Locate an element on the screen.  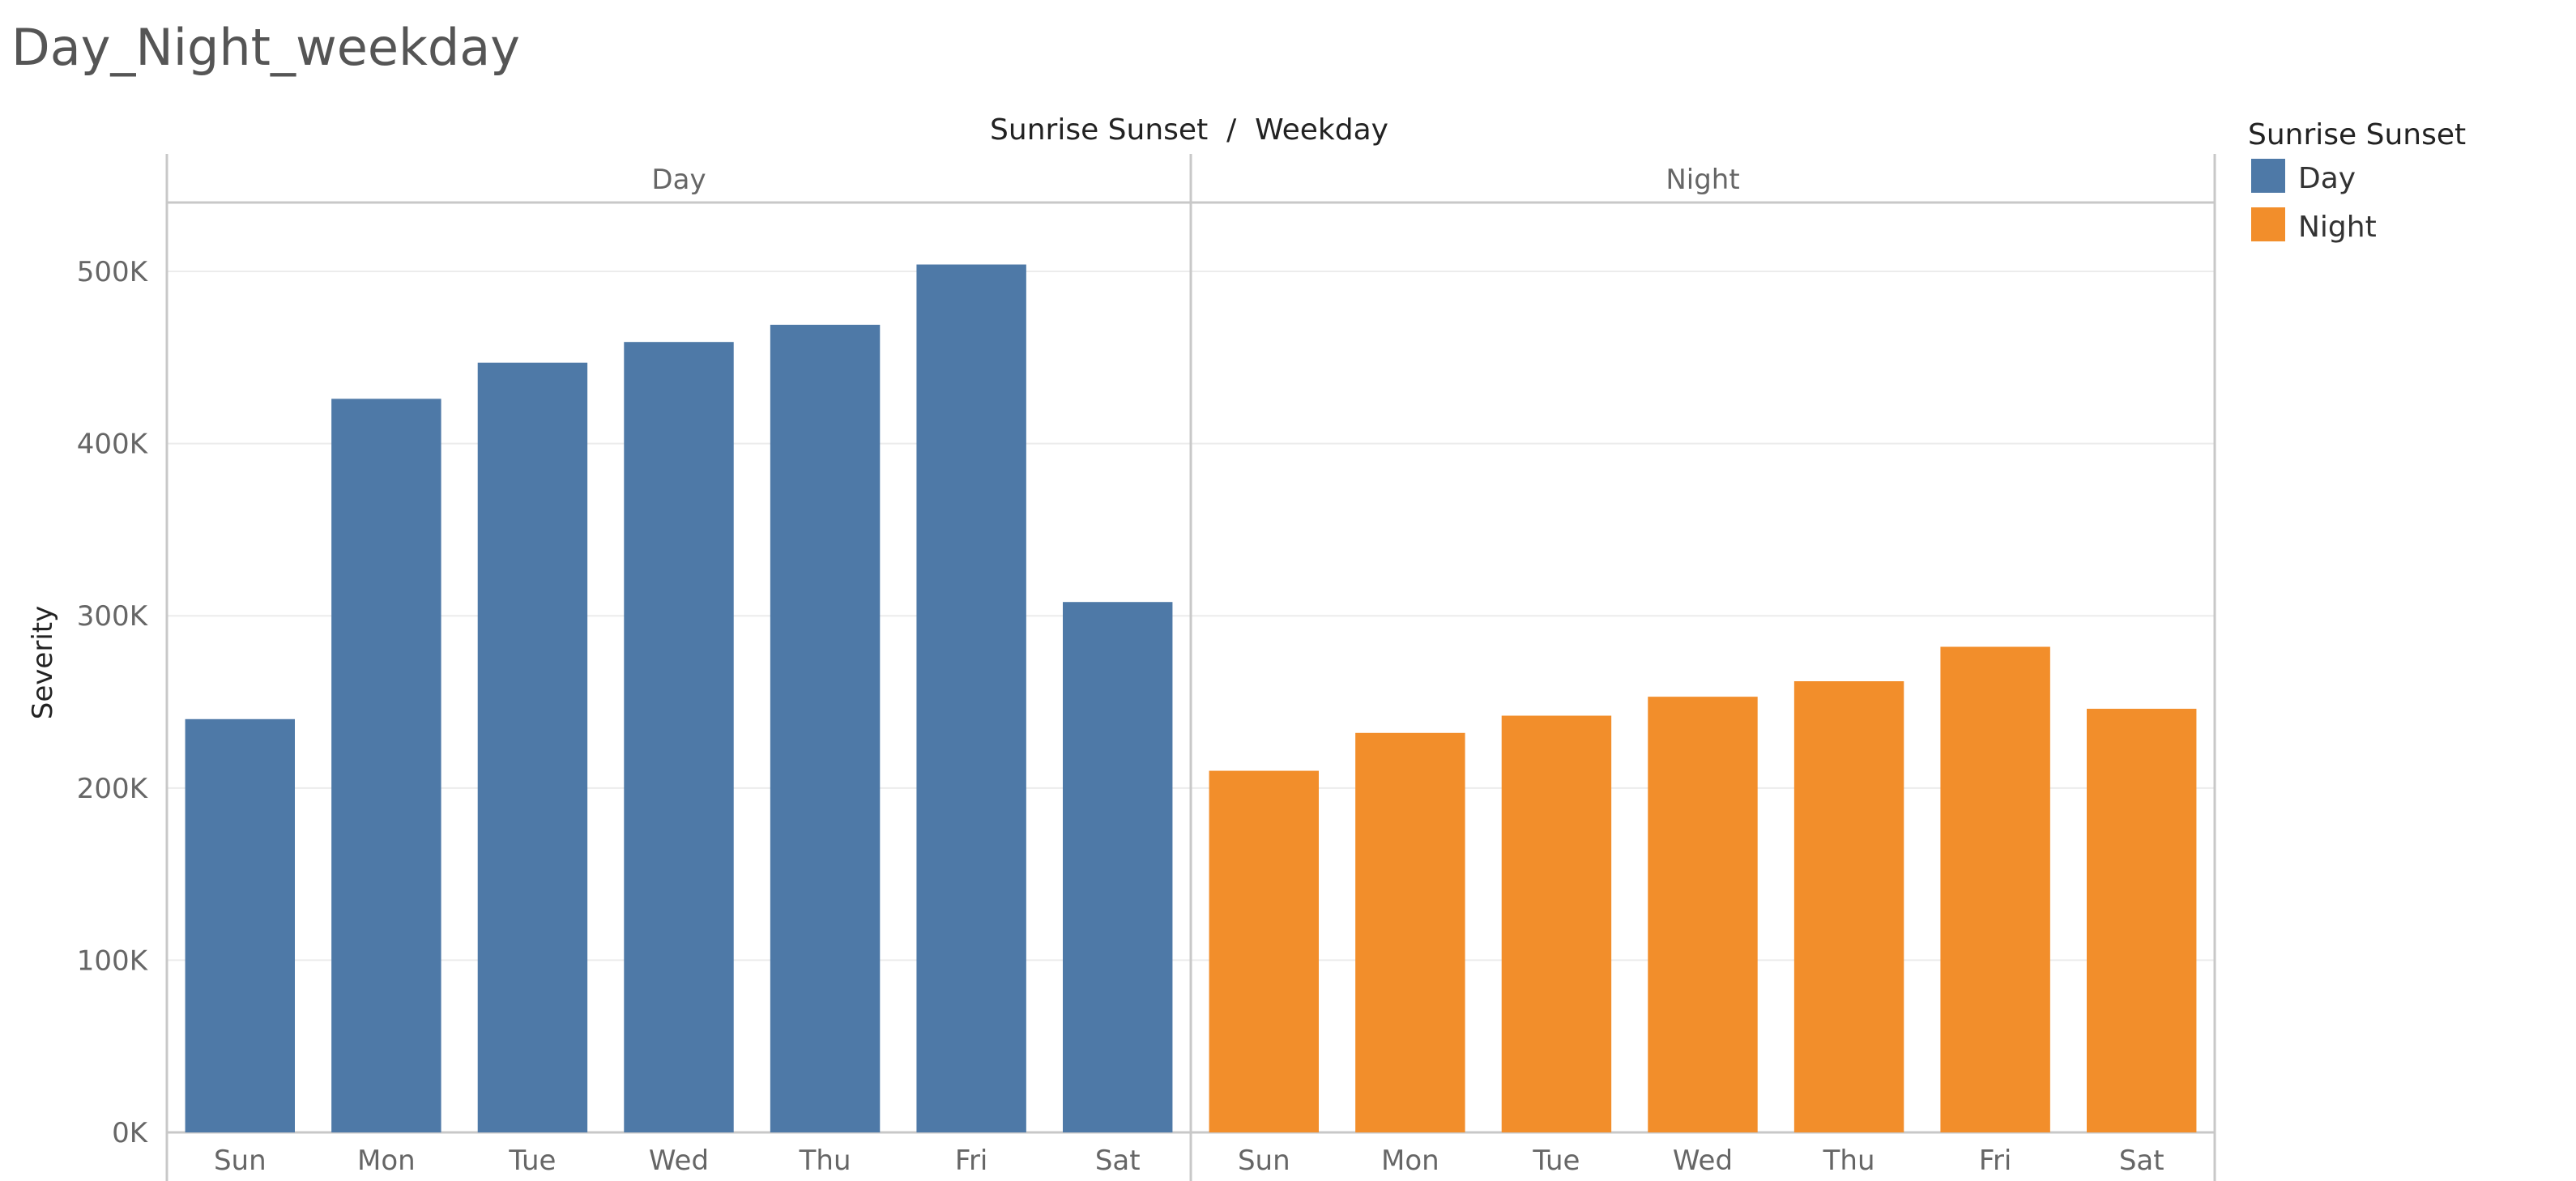
bar-day-sun is located at coordinates (240, 925).